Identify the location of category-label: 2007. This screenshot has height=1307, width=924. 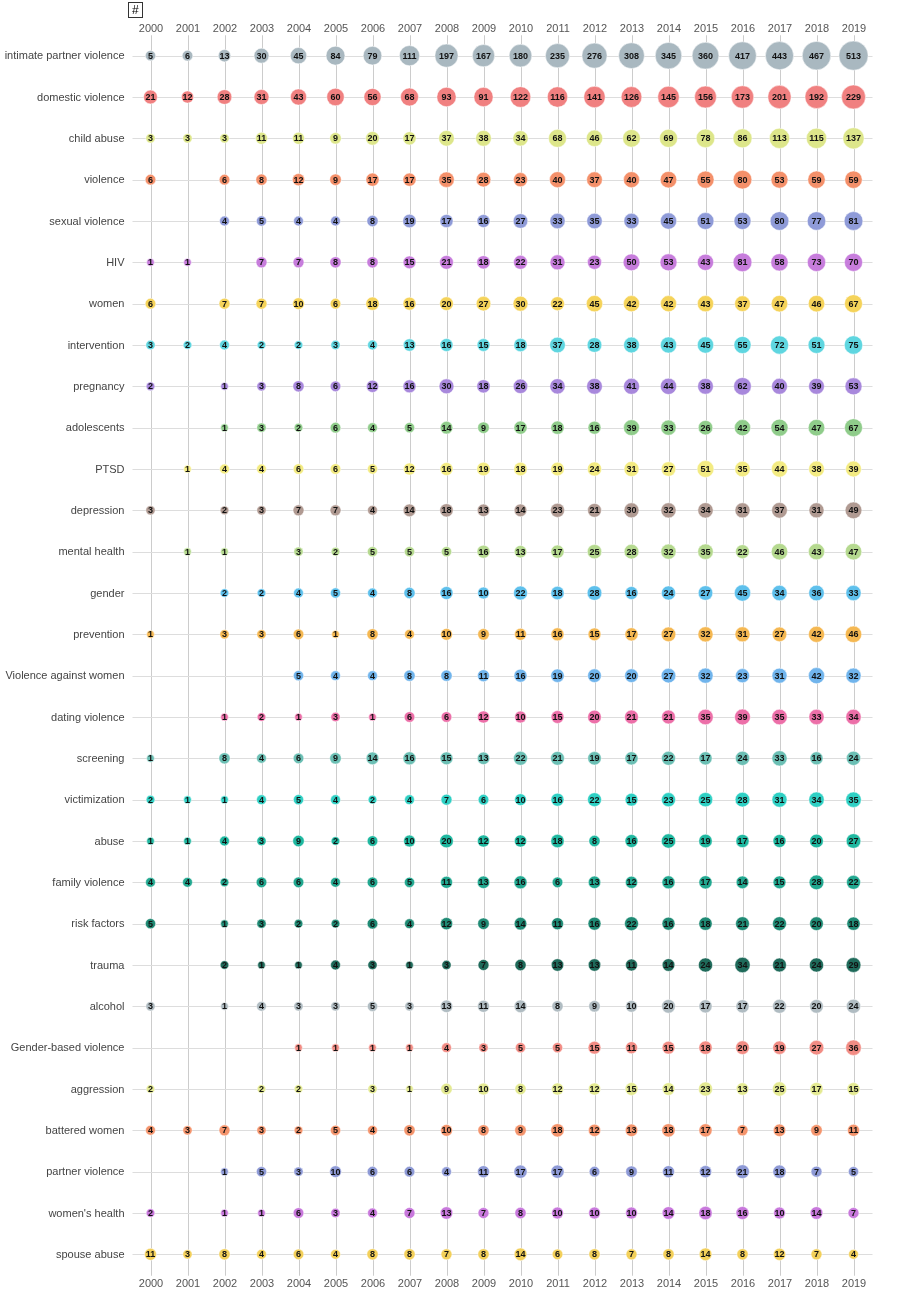
(410, 27).